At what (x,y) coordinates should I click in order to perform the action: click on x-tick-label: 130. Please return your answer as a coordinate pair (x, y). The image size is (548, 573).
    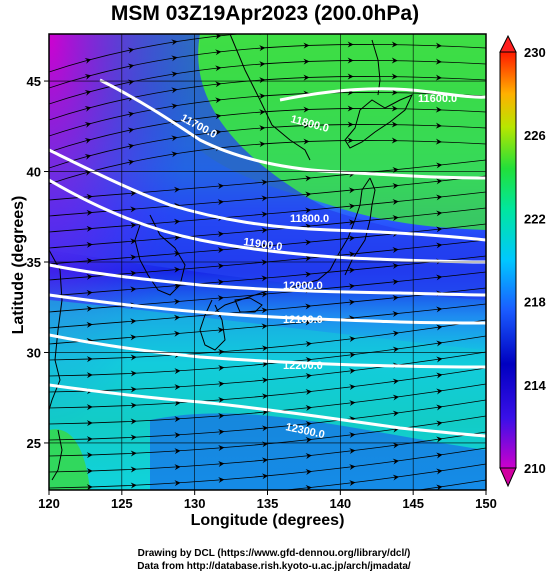
    Looking at the image, I should click on (195, 503).